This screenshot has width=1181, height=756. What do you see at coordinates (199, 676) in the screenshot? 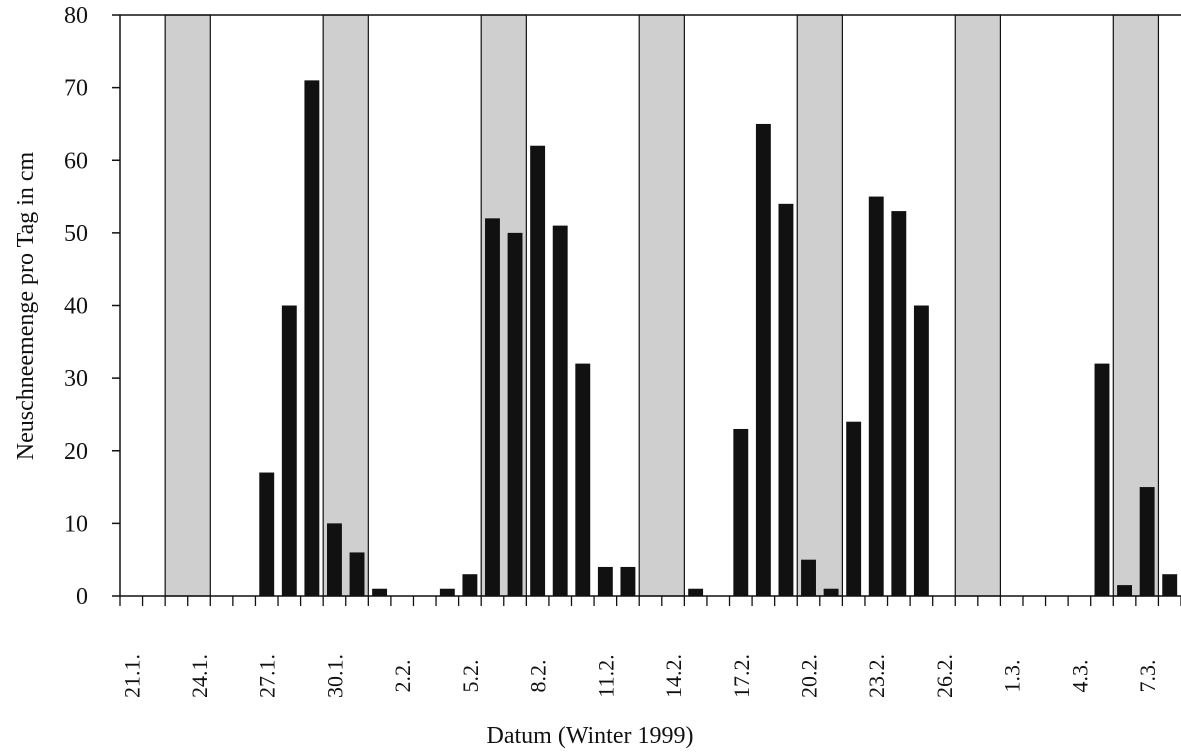
I see `x-tick-label: 24.1.` at bounding box center [199, 676].